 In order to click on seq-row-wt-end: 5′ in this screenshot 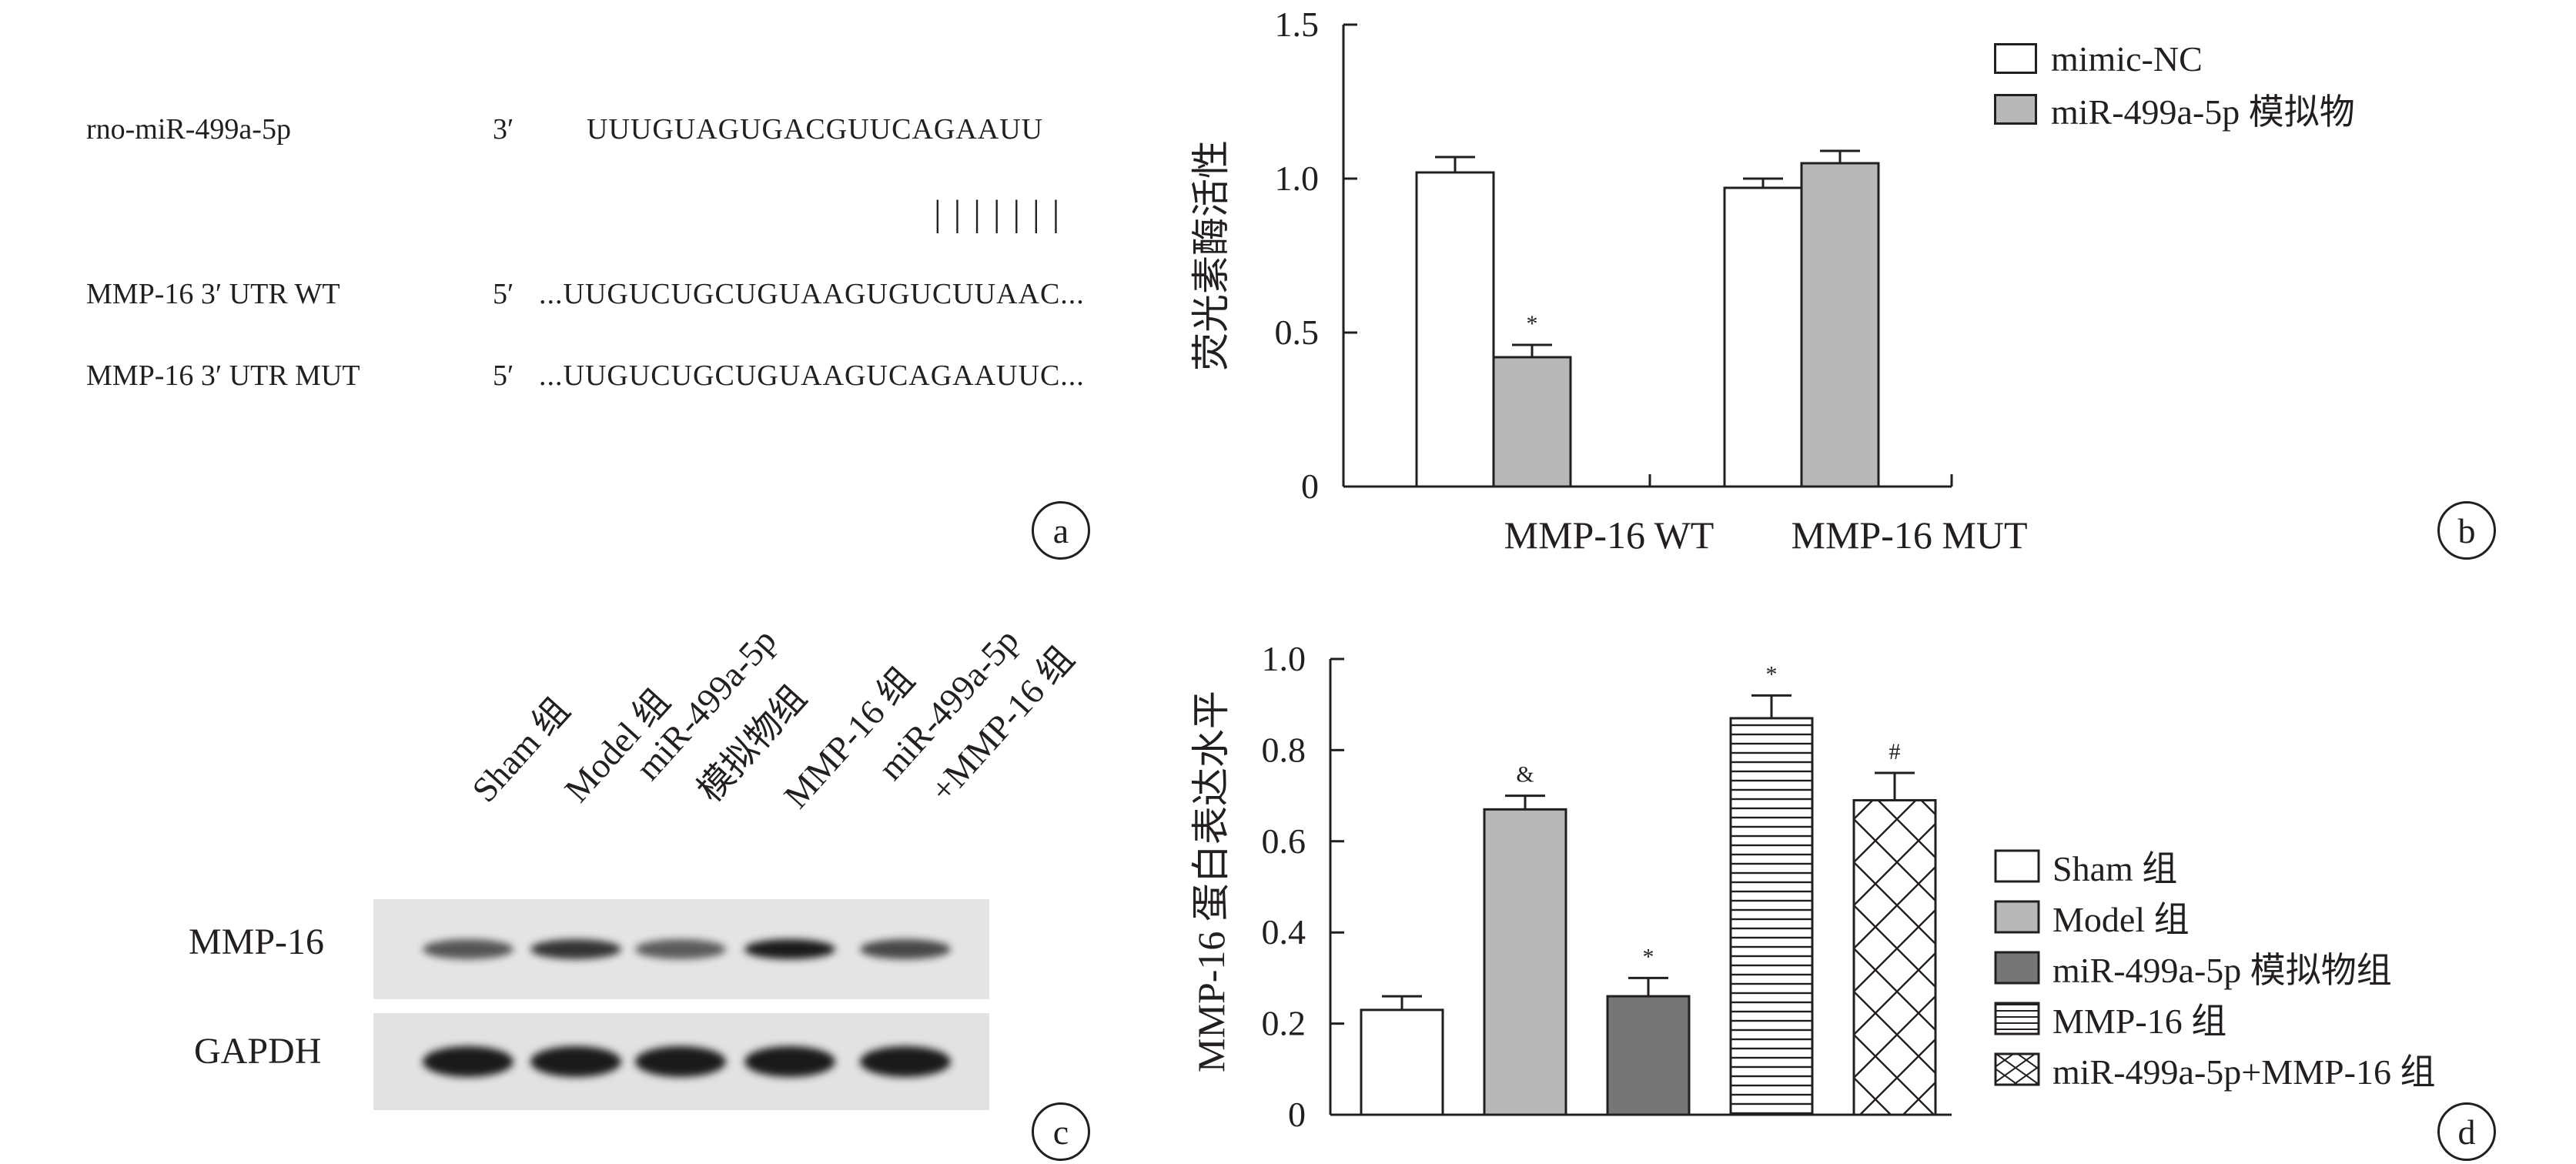, I will do `click(503, 294)`.